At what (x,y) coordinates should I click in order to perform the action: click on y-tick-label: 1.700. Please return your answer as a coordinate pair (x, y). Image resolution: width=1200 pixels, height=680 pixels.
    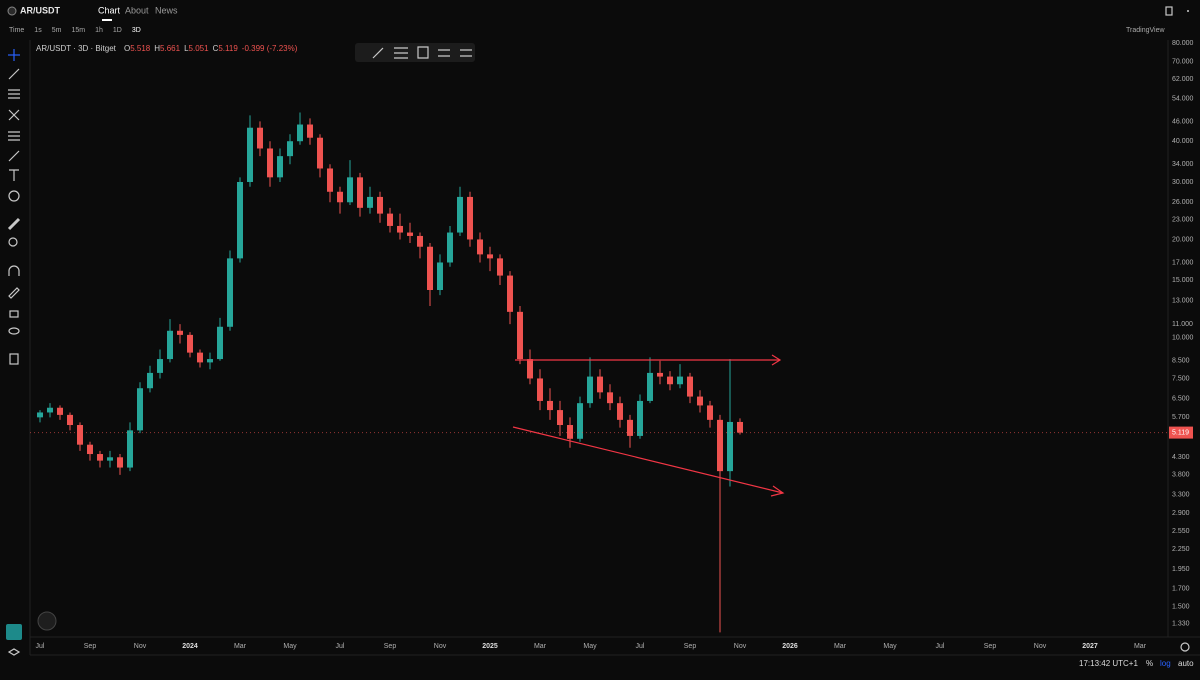
    Looking at the image, I should click on (1181, 589).